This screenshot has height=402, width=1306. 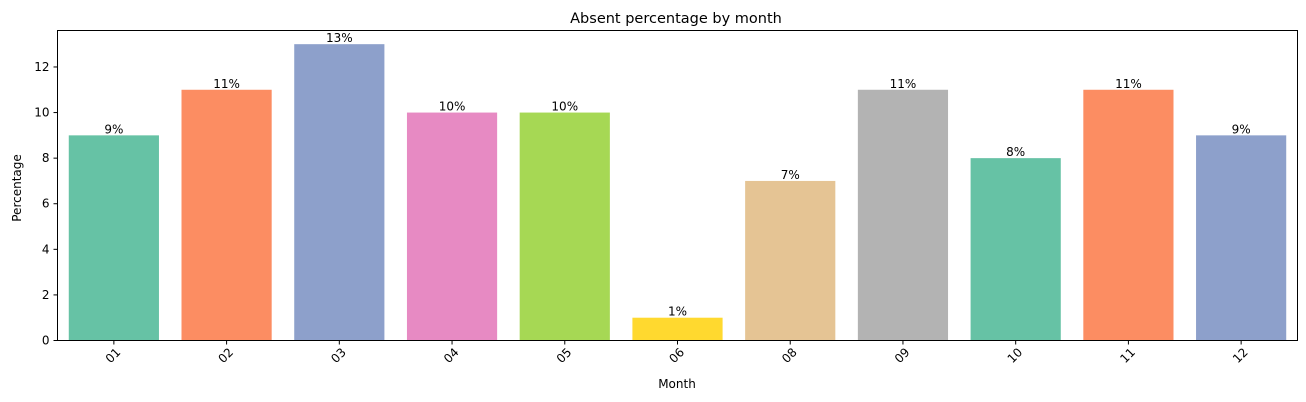 I want to click on x-axis: 01 02 03 04 05 06 08 09 10 11 12, so click(x=677, y=353).